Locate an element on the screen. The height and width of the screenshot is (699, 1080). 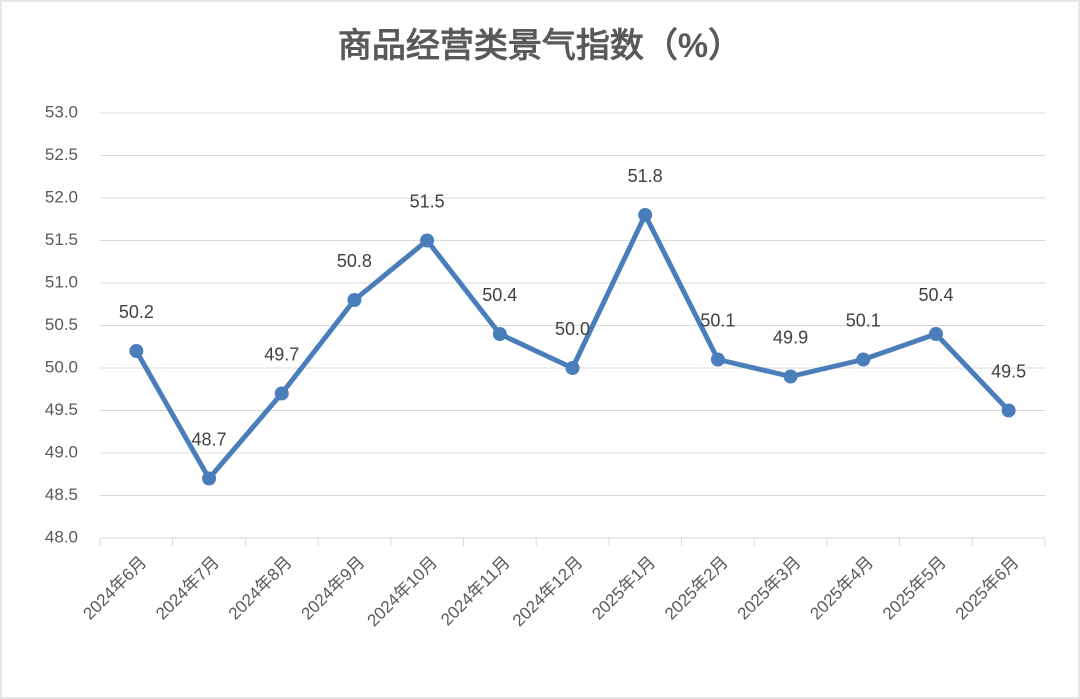
y-tick-label: 50.5 is located at coordinates (61, 324).